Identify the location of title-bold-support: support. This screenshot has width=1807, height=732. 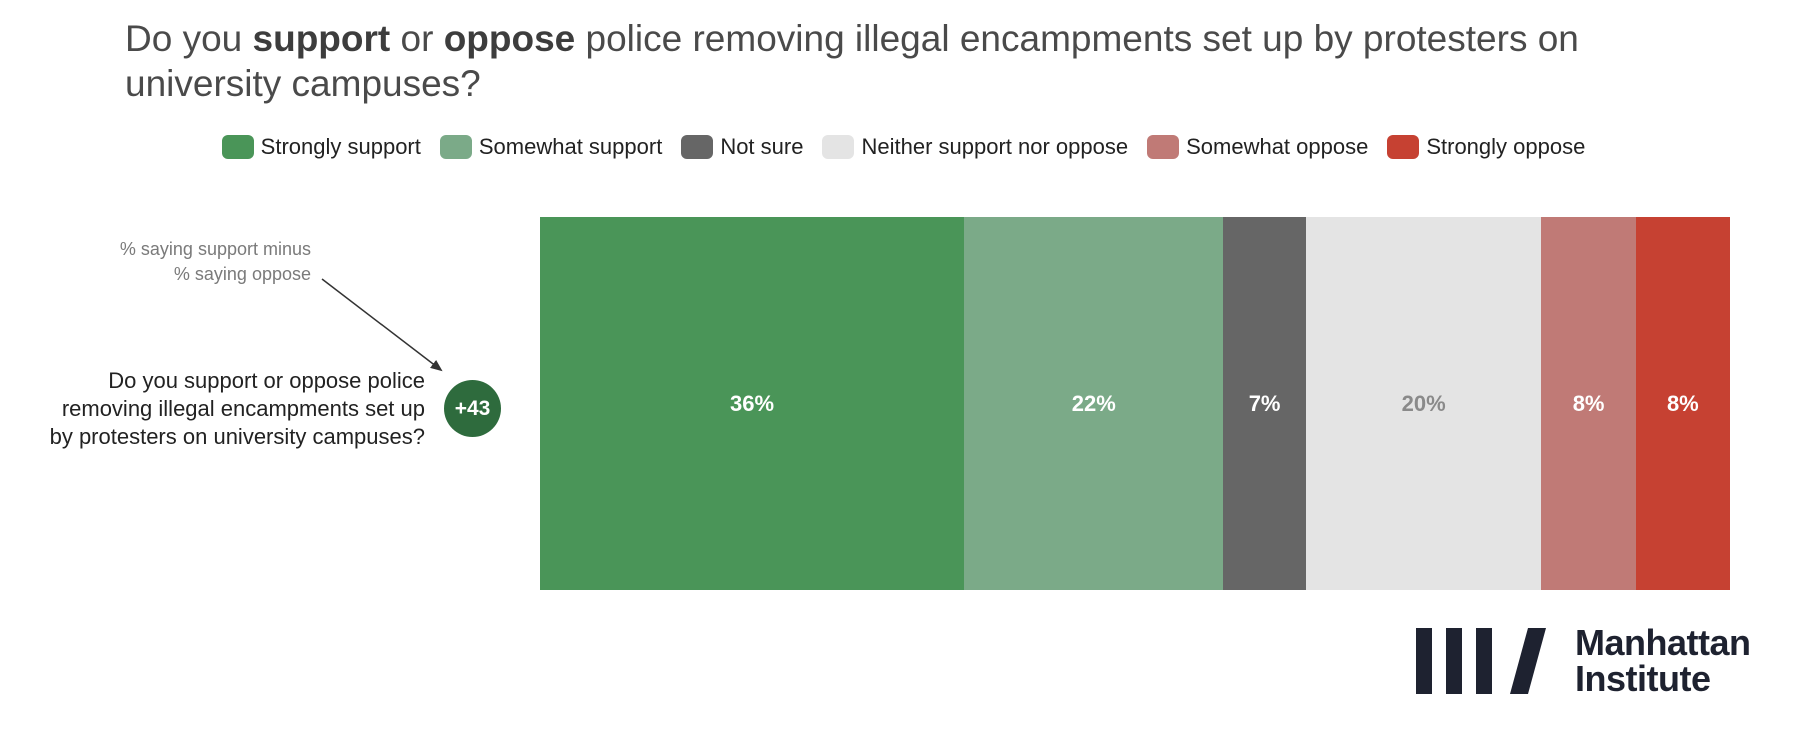
(321, 38).